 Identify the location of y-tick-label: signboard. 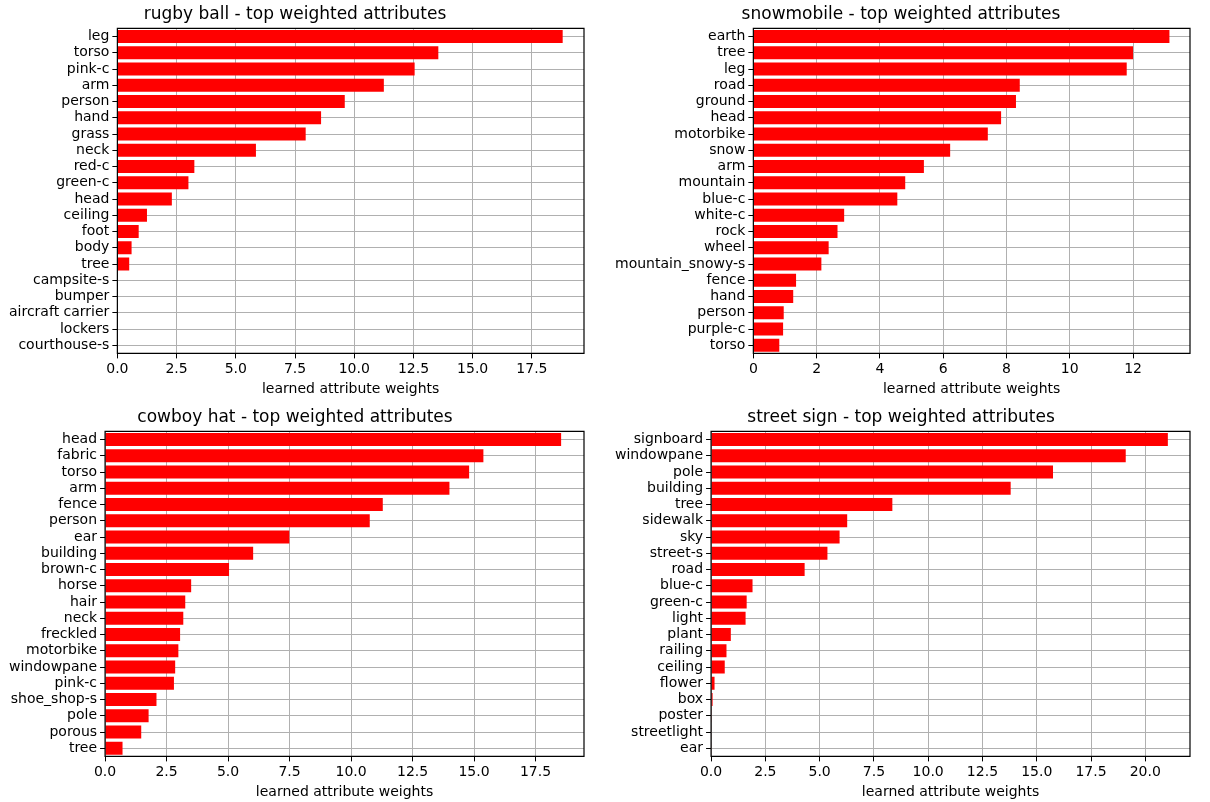
(668, 438).